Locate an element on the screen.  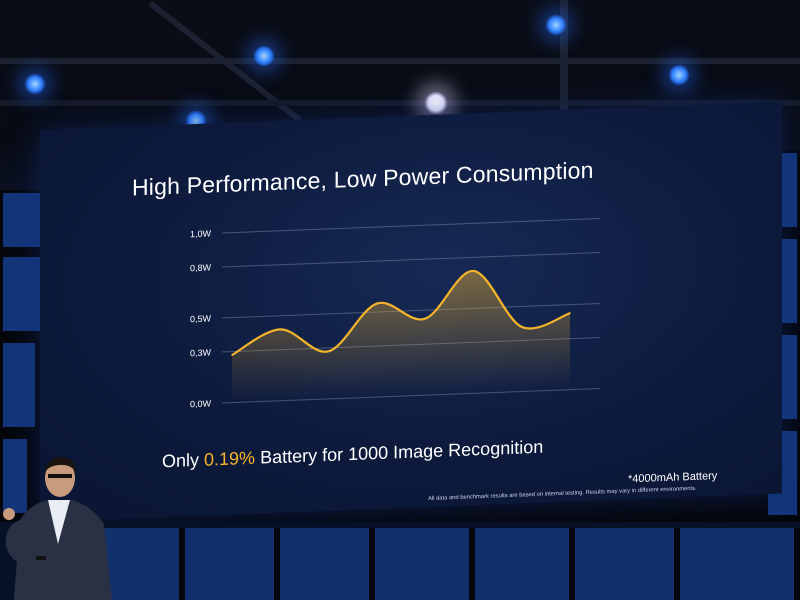
presenter is located at coordinates (57, 528).